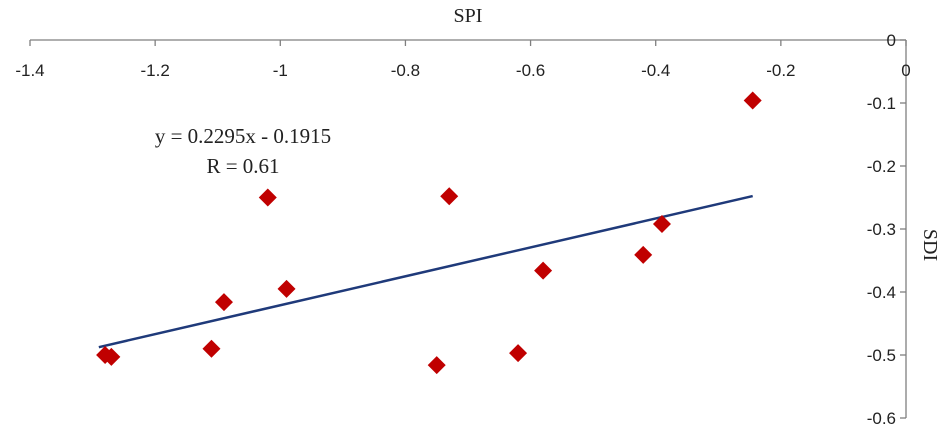 This screenshot has height=427, width=937. What do you see at coordinates (881, 103) in the screenshot?
I see `y-tick-label: -0.1` at bounding box center [881, 103].